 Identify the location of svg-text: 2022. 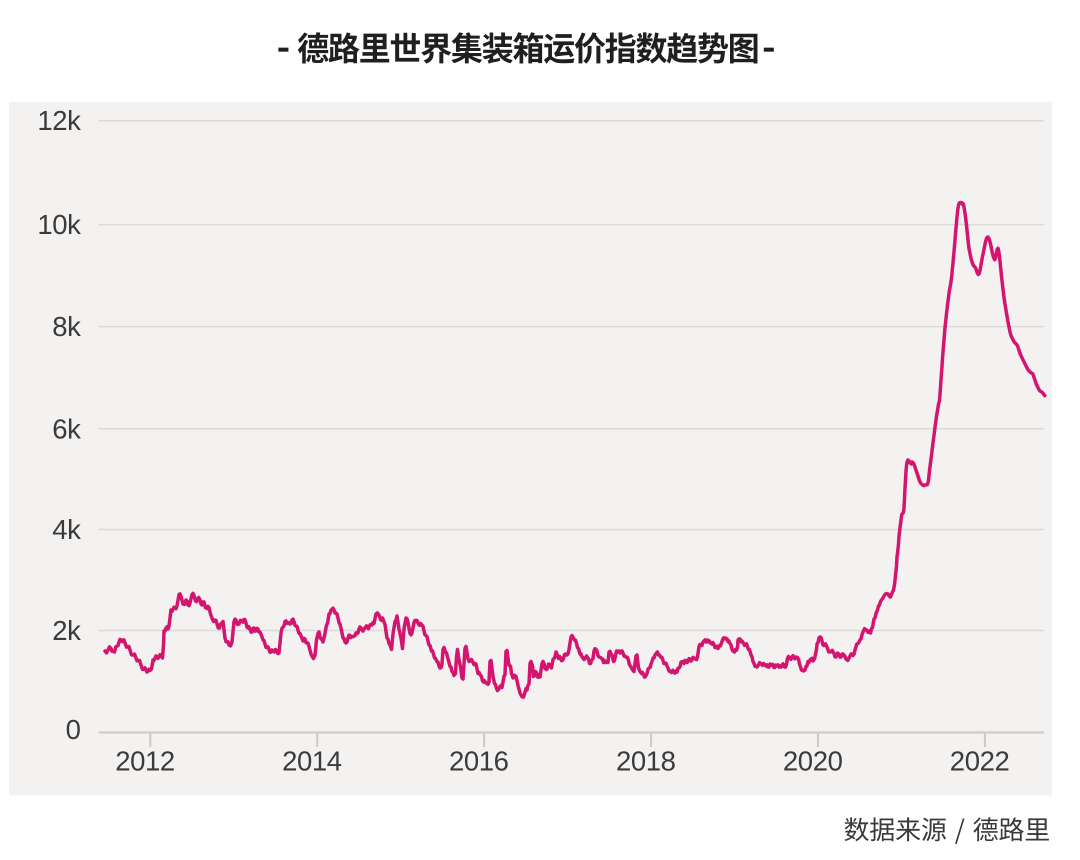
(980, 761).